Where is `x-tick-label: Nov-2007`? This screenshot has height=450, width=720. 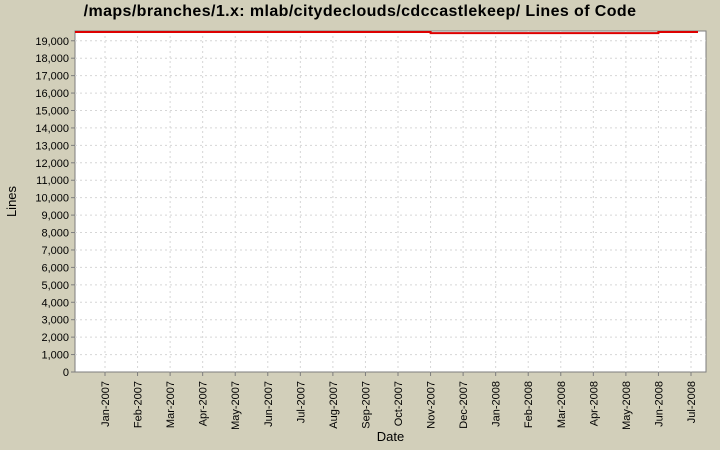
x-tick-label: Nov-2007 is located at coordinates (432, 405).